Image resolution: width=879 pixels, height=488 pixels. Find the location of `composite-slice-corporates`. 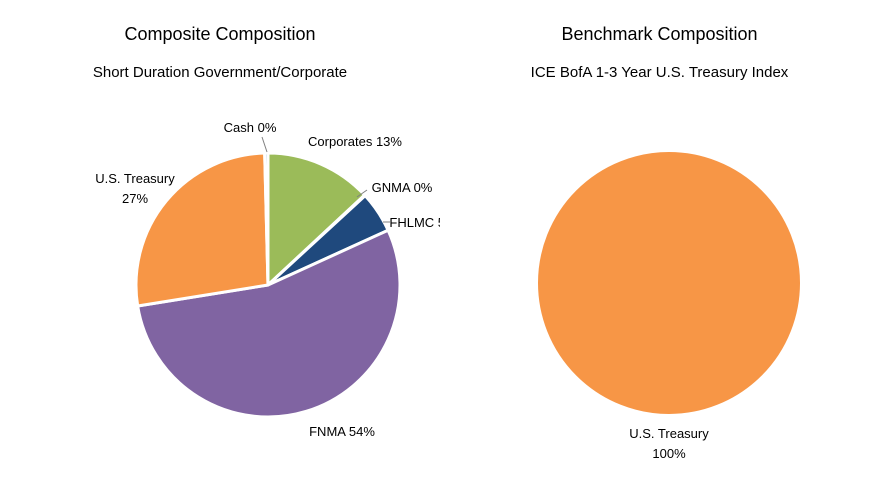

composite-slice-corporates is located at coordinates (316, 219).